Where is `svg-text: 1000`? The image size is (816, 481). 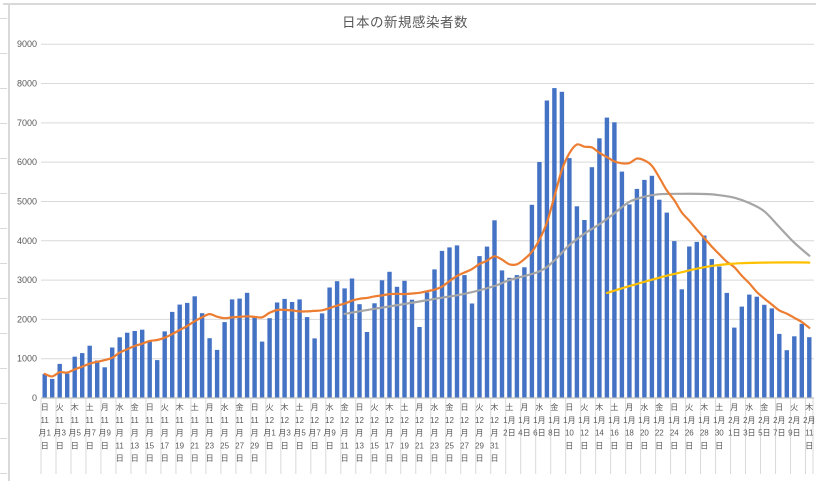 svg-text: 1000 is located at coordinates (27, 359).